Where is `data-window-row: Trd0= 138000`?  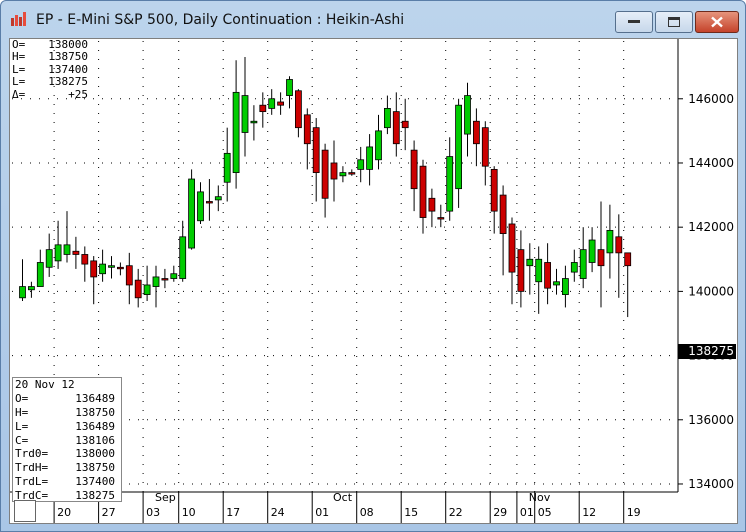 data-window-row: Trd0= 138000 is located at coordinates (68, 454).